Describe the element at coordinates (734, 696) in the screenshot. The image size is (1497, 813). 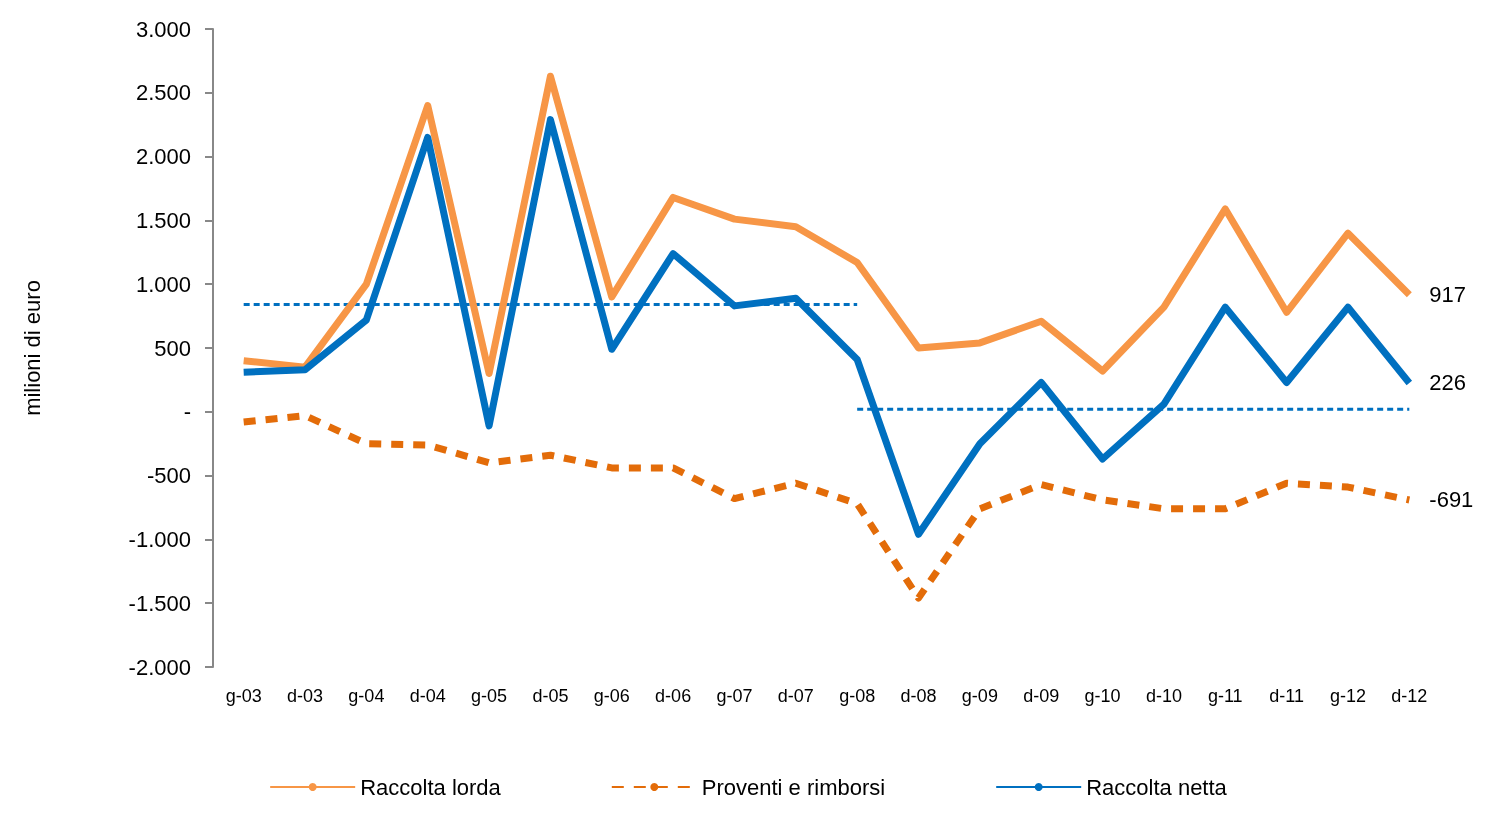
I see `x-tick-label: g-07` at that location.